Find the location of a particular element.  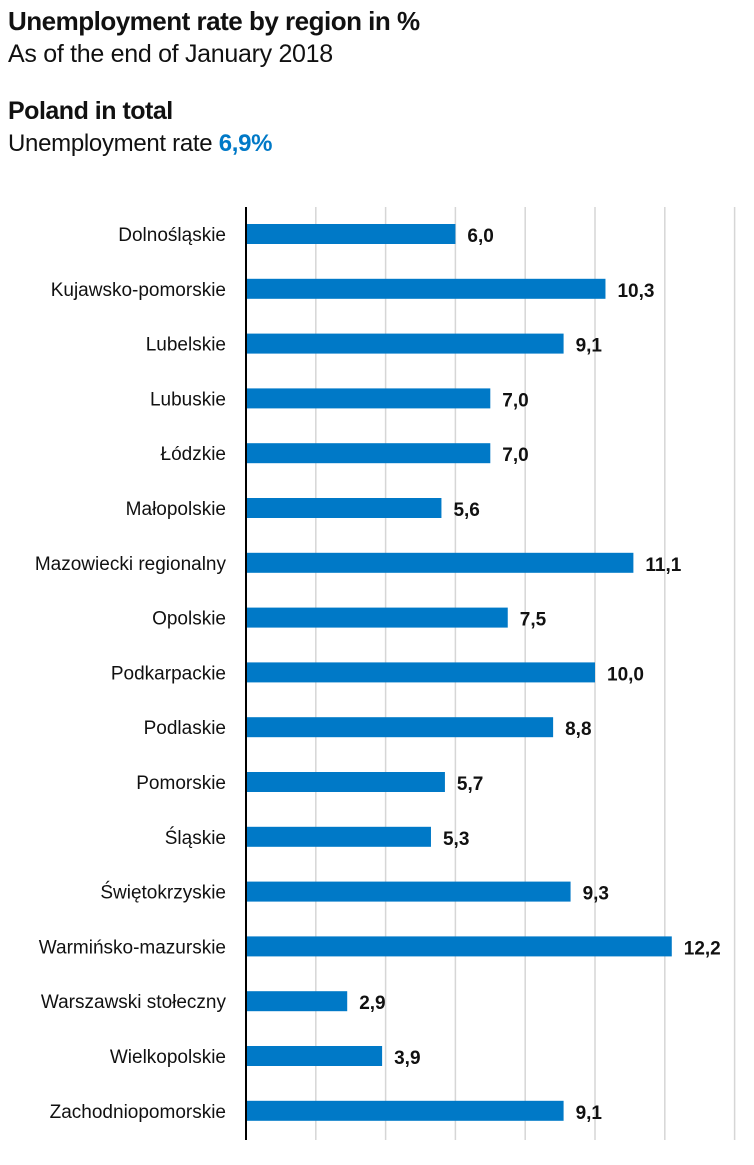

chart-subtitle: As of the end of January 2018 is located at coordinates (170, 54).